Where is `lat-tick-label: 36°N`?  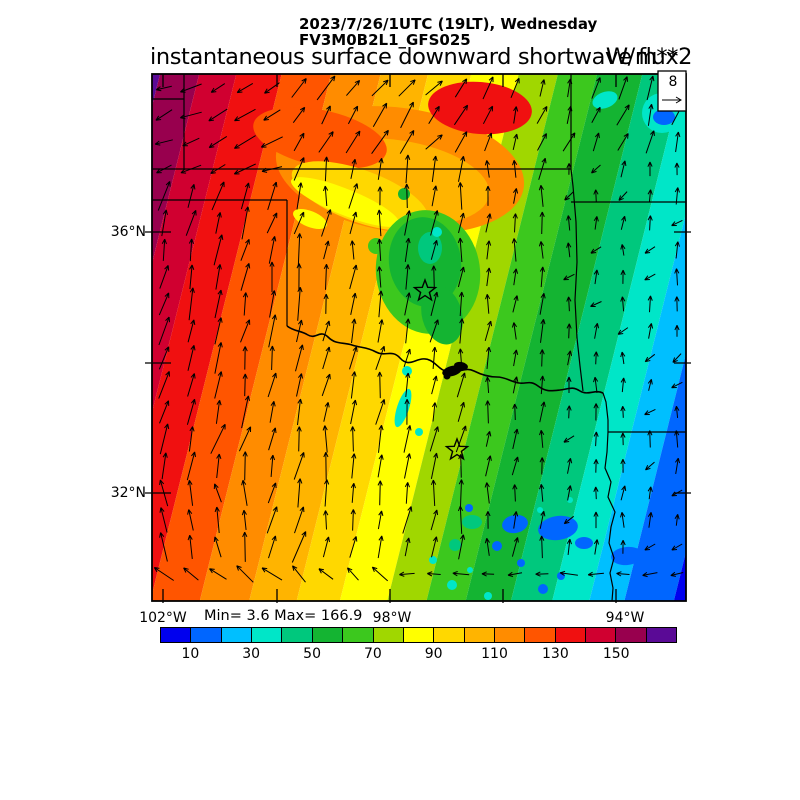
lat-tick-label: 36°N is located at coordinates (128, 232).